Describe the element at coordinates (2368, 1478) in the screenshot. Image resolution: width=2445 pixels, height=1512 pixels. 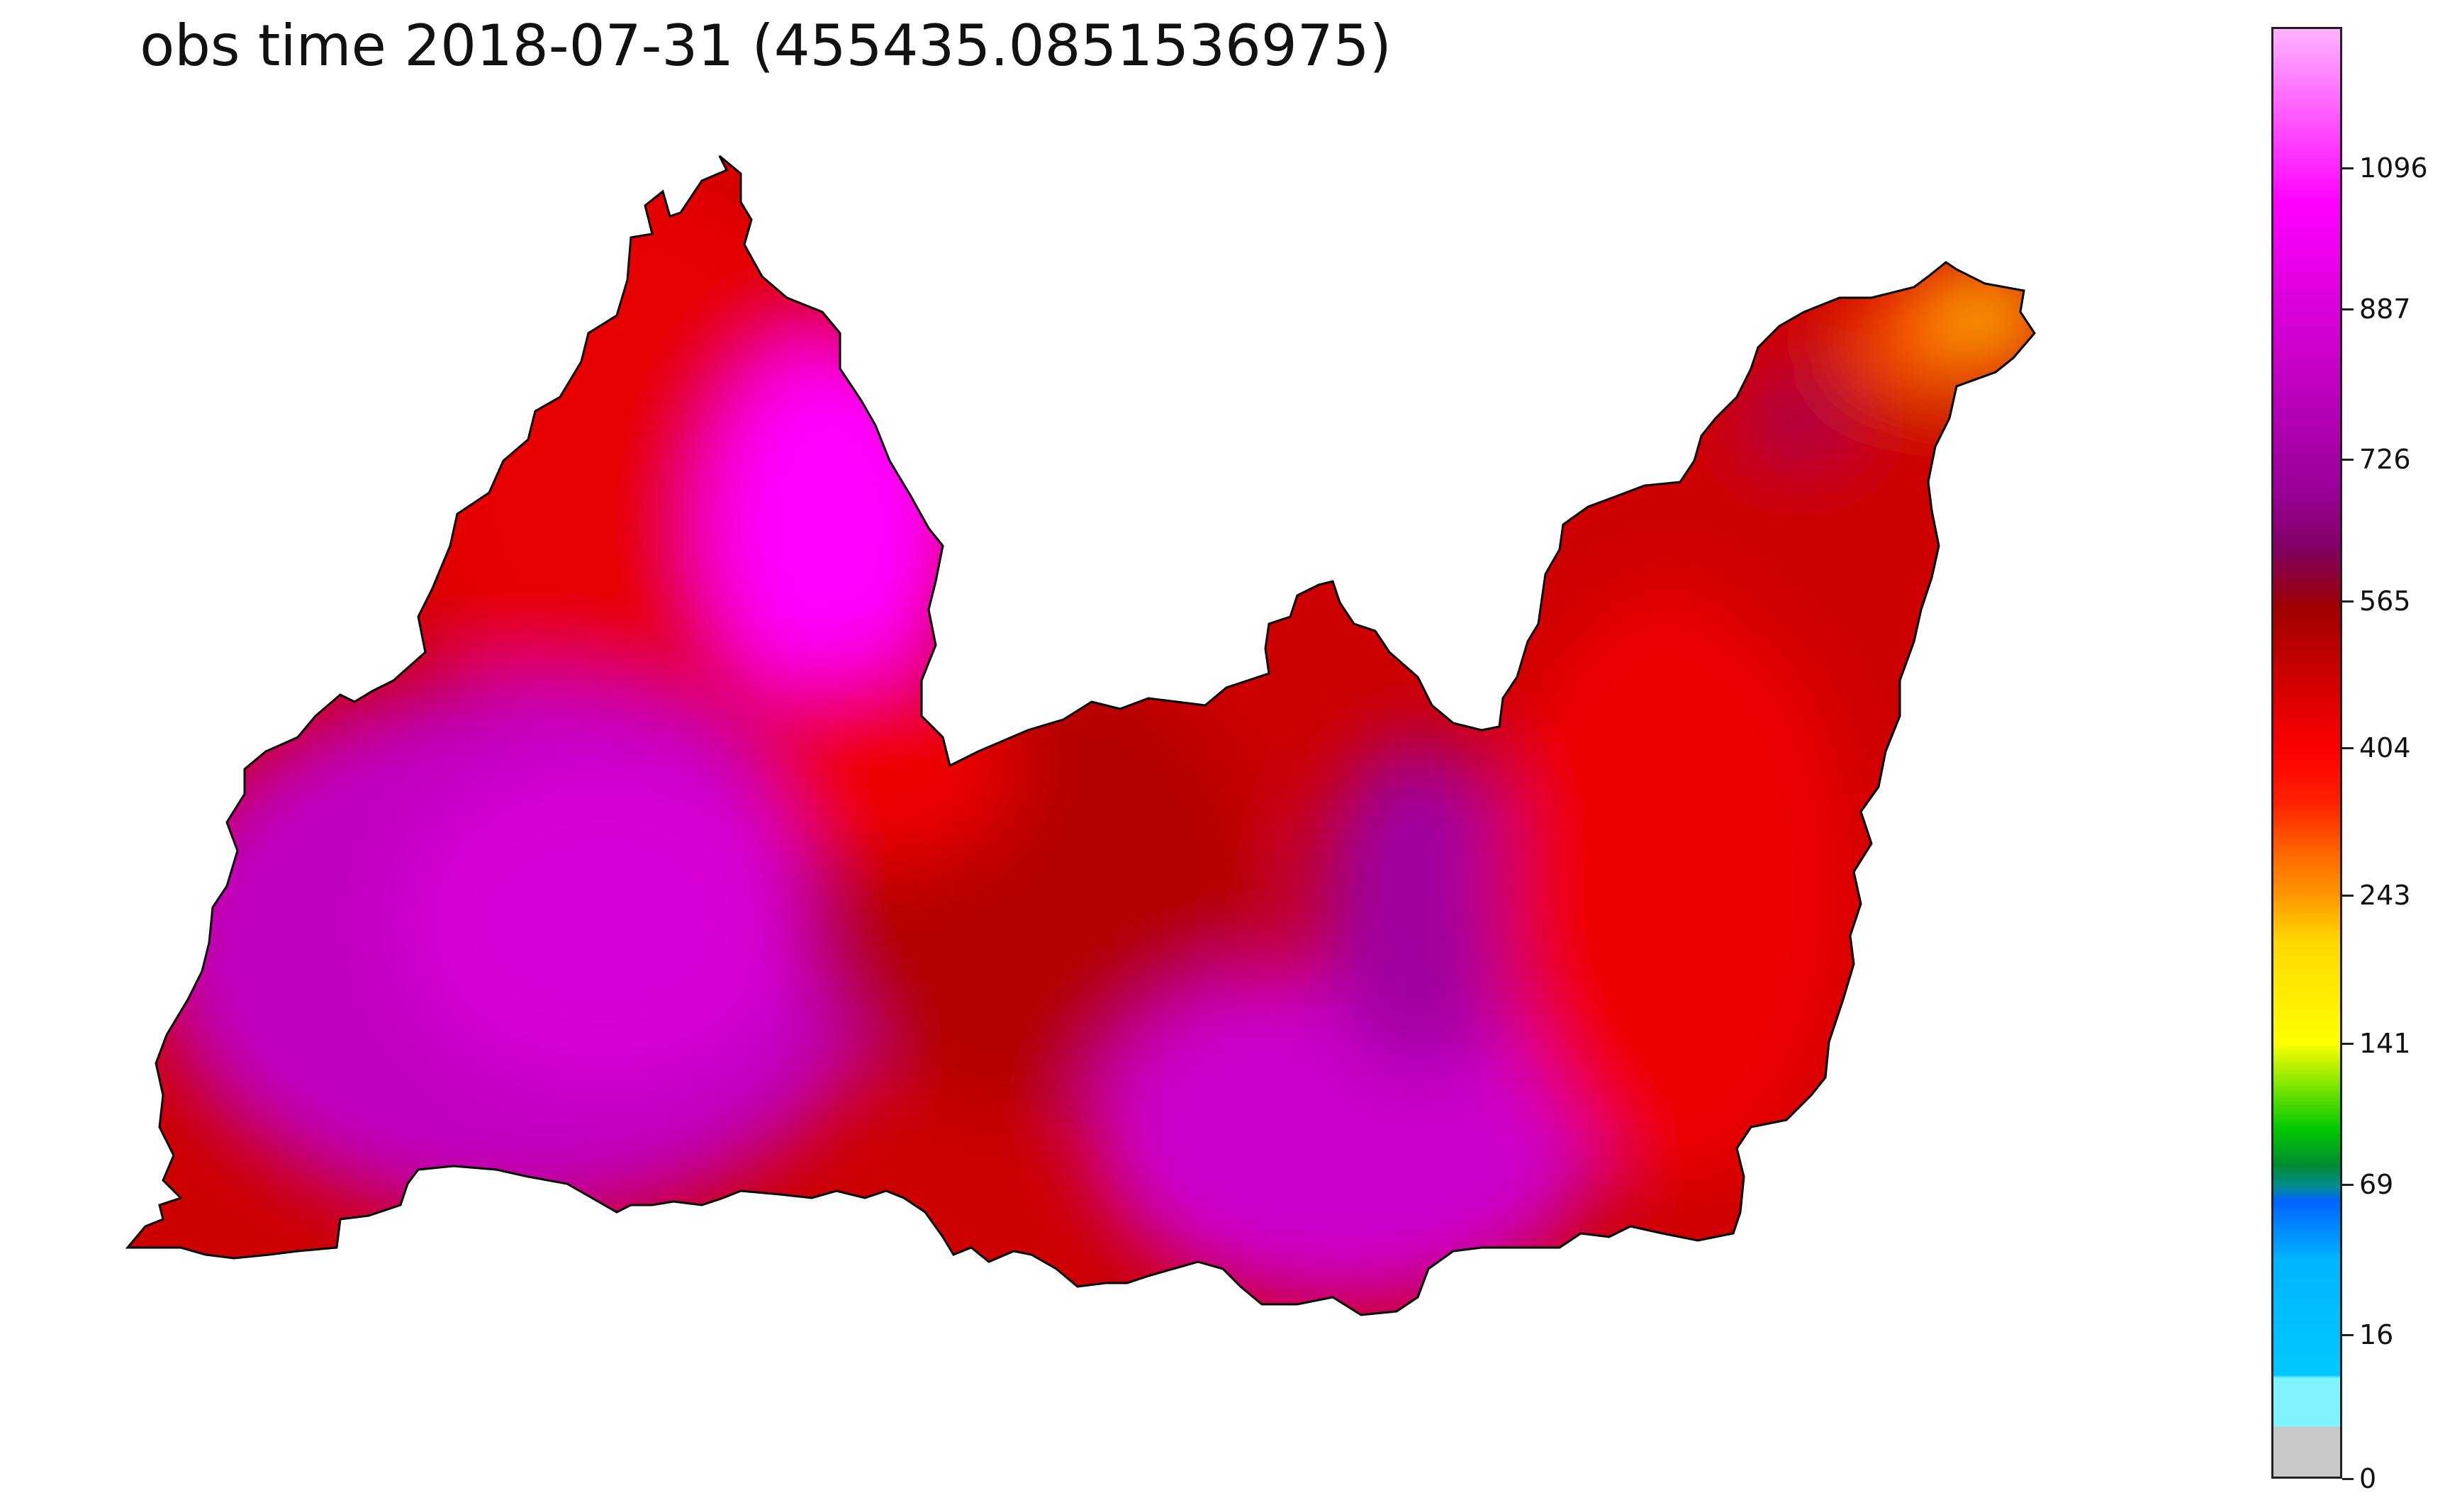
I see `colorbar-tick-label: 0` at that location.